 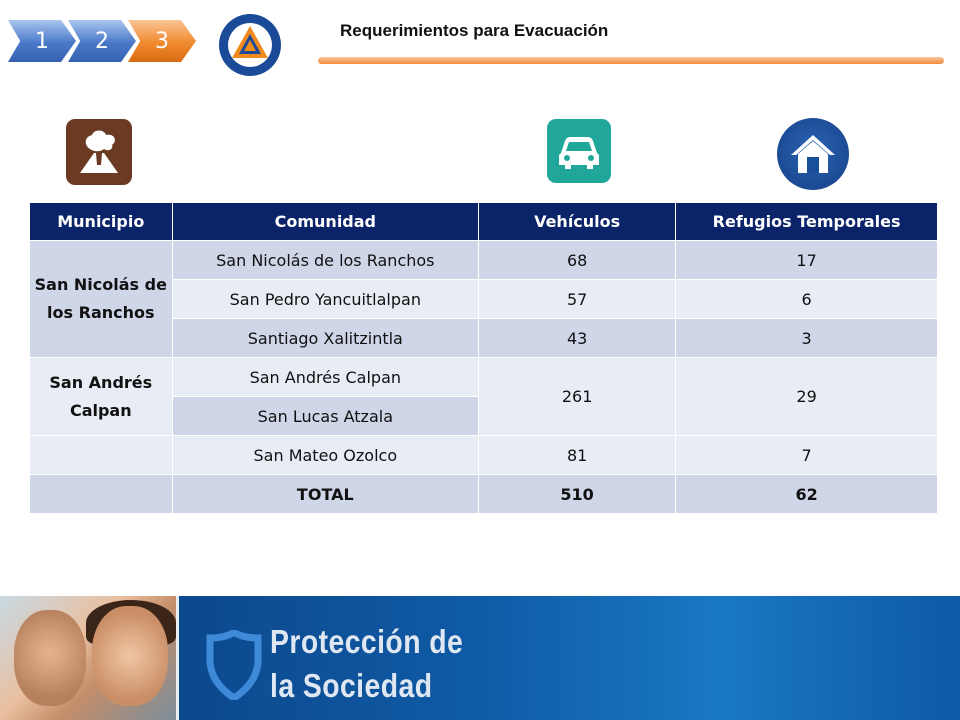 I want to click on volcano-icon, so click(x=99, y=152).